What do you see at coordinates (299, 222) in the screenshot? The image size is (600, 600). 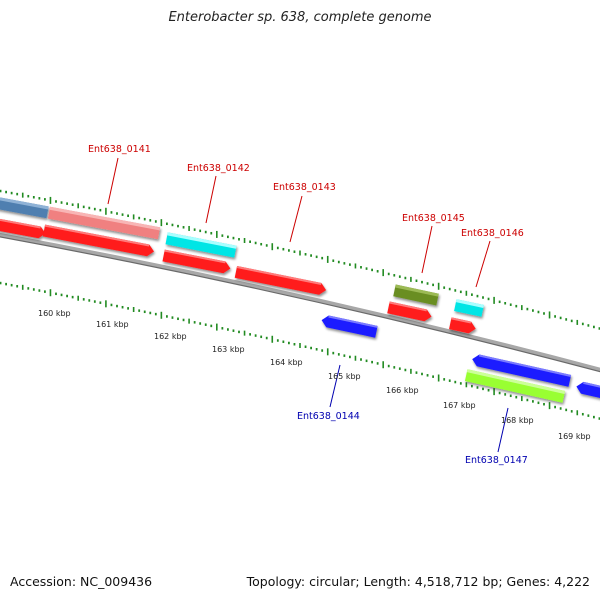 I see `forward-callouts` at bounding box center [299, 222].